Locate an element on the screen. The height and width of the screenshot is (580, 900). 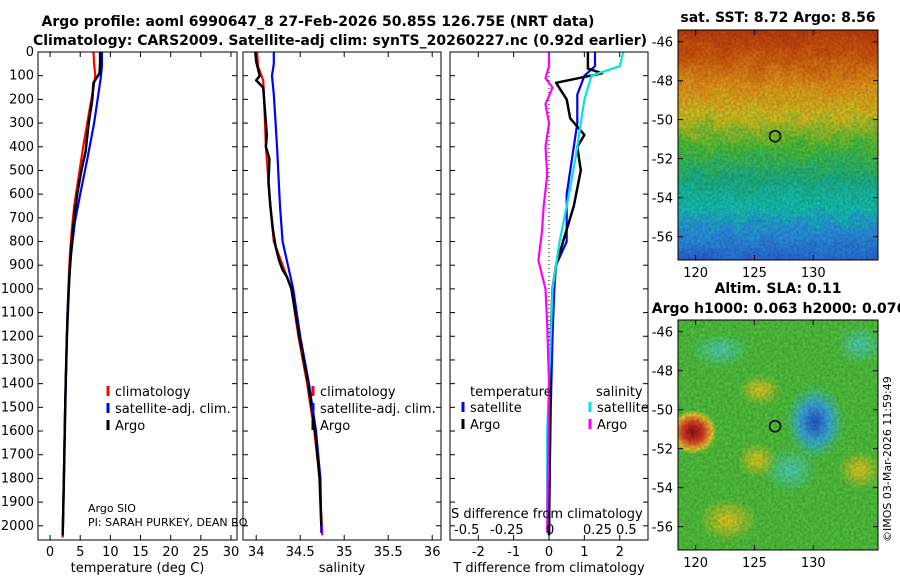
difference-series-salinity-argo is located at coordinates (545, 292).